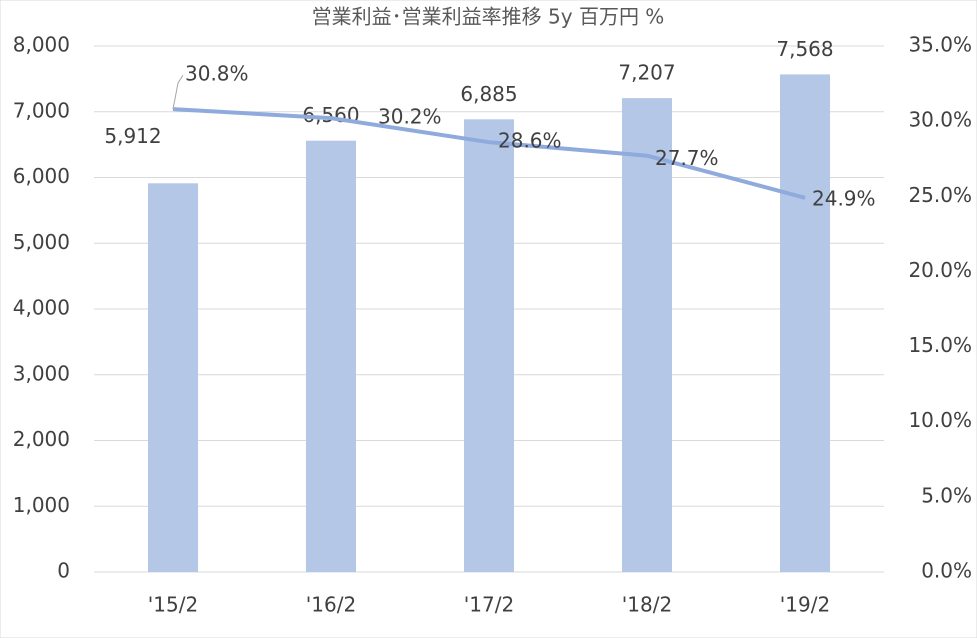 The image size is (977, 638). Describe the element at coordinates (41, 242) in the screenshot. I see `y-tick-label: 5,000` at that location.